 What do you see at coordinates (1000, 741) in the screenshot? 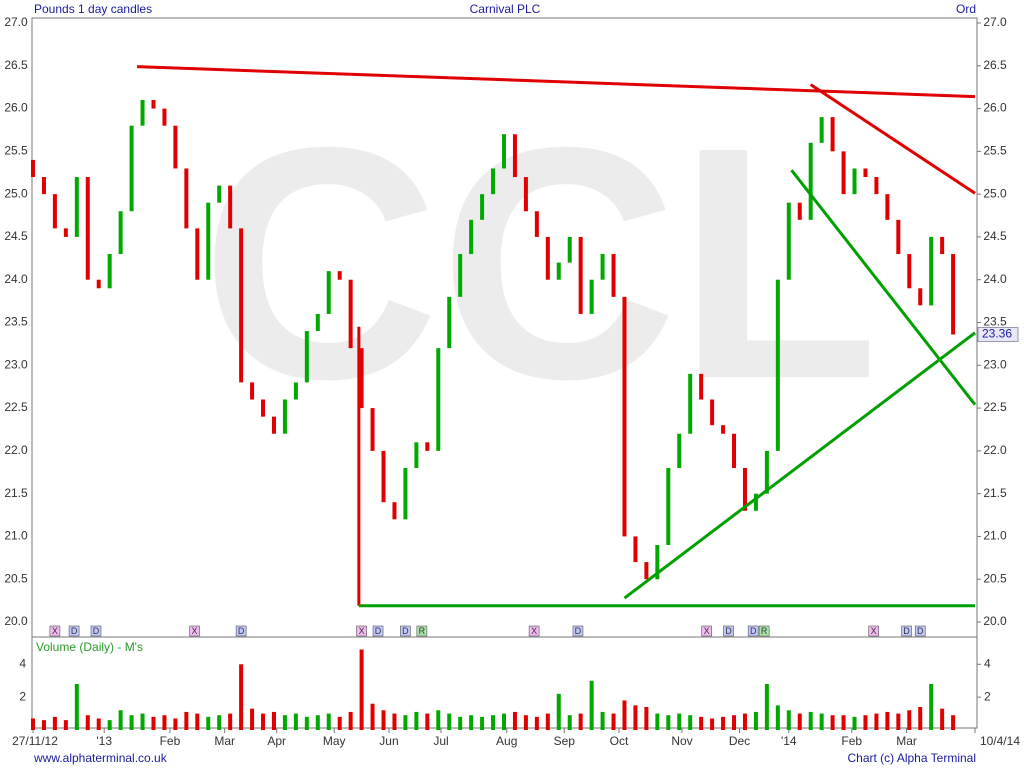
I see `x-tick-label: 10/4/14` at bounding box center [1000, 741].